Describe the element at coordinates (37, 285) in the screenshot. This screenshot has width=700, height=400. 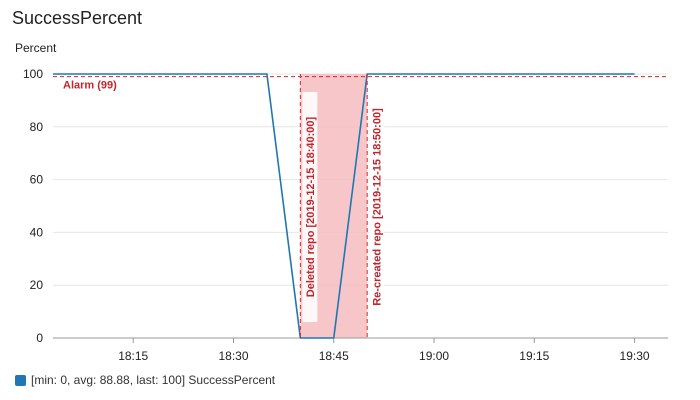
I see `y-tick-label: 20` at that location.